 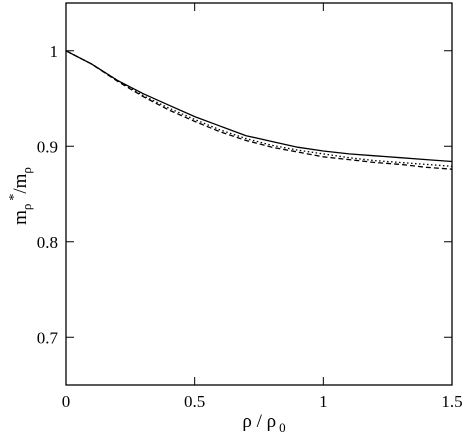 I want to click on y-axis-label-sub2: ρ, so click(x=26, y=170).